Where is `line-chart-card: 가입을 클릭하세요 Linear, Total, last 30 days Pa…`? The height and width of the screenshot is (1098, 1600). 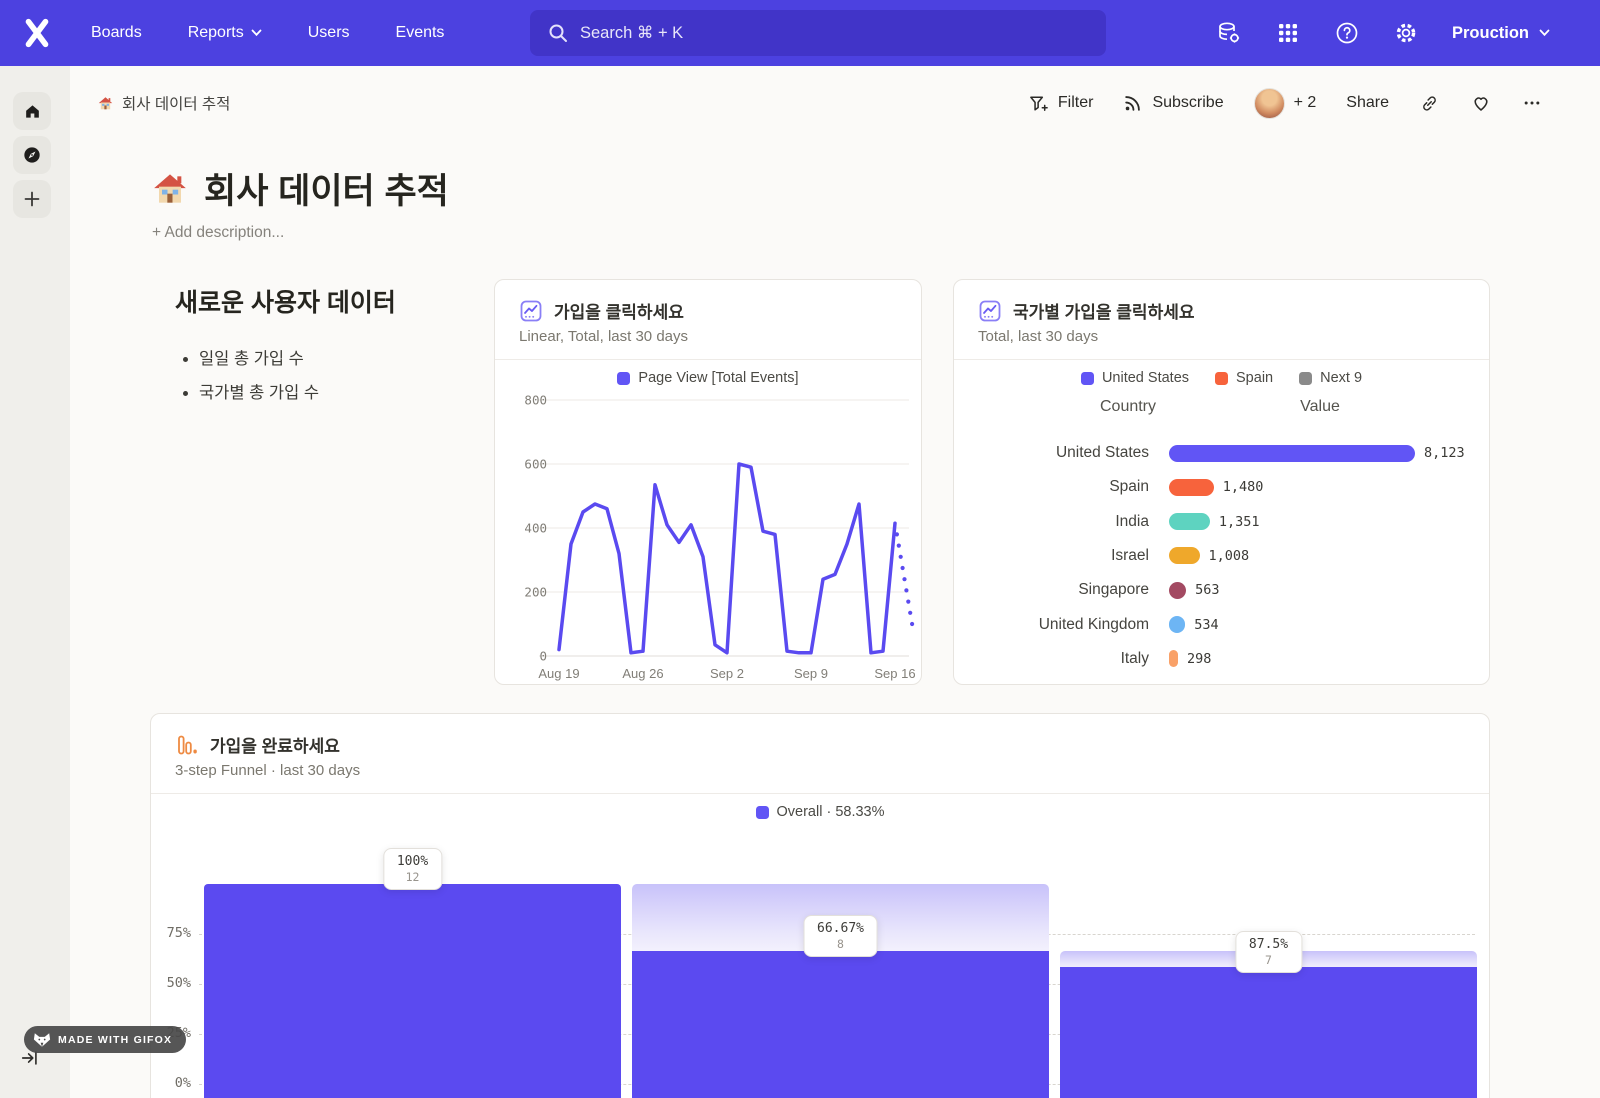
line-chart-card: 가입을 클릭하세요 Linear, Total, last 30 days Pa… is located at coordinates (708, 482).